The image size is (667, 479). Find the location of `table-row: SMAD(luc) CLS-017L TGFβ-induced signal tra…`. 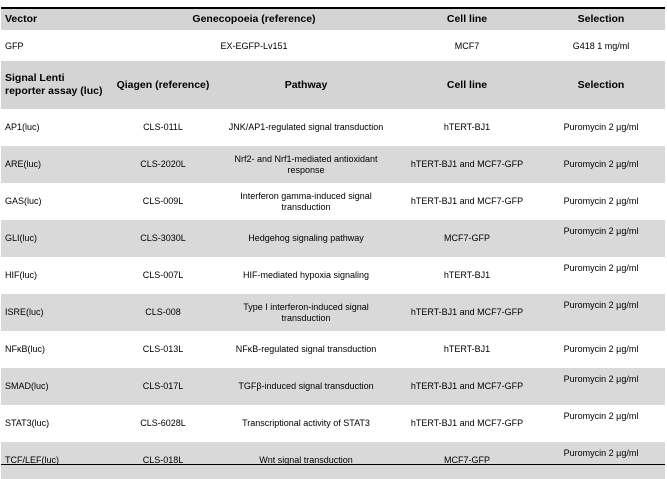

table-row: SMAD(luc) CLS-017L TGFβ-induced signal tra… is located at coordinates (333, 386).